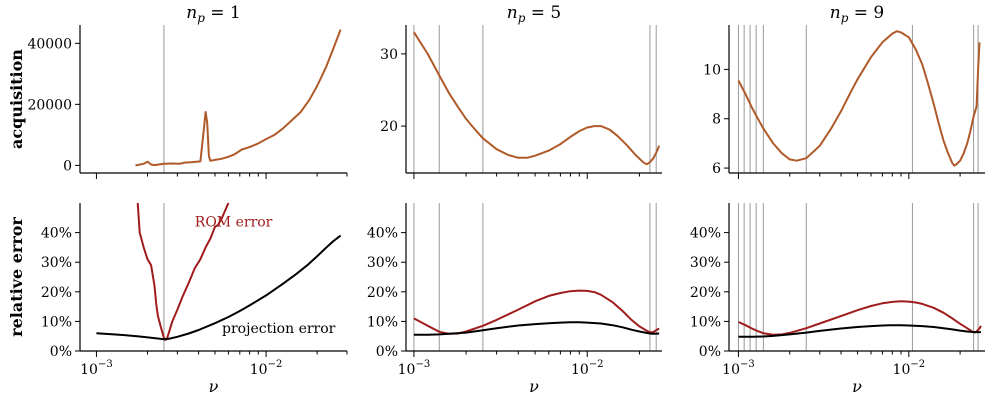 The image size is (996, 400). Describe the element at coordinates (279, 329) in the screenshot. I see `annotation-projection-error: projection error` at that location.